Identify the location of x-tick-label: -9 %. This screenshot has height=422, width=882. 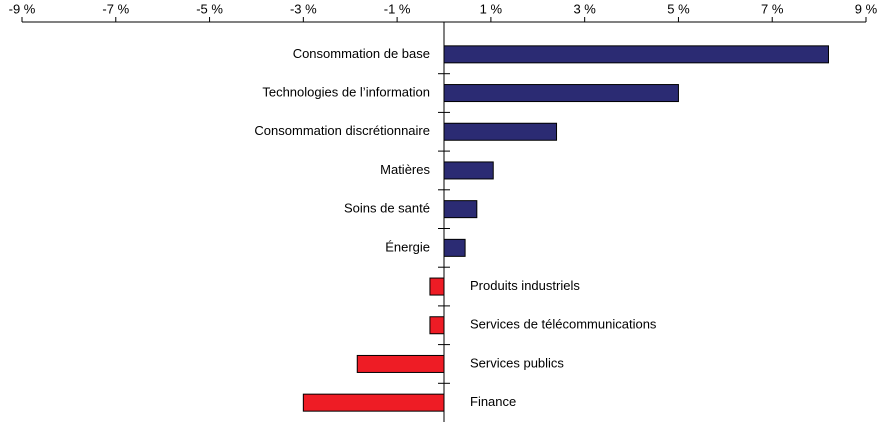
(22, 8).